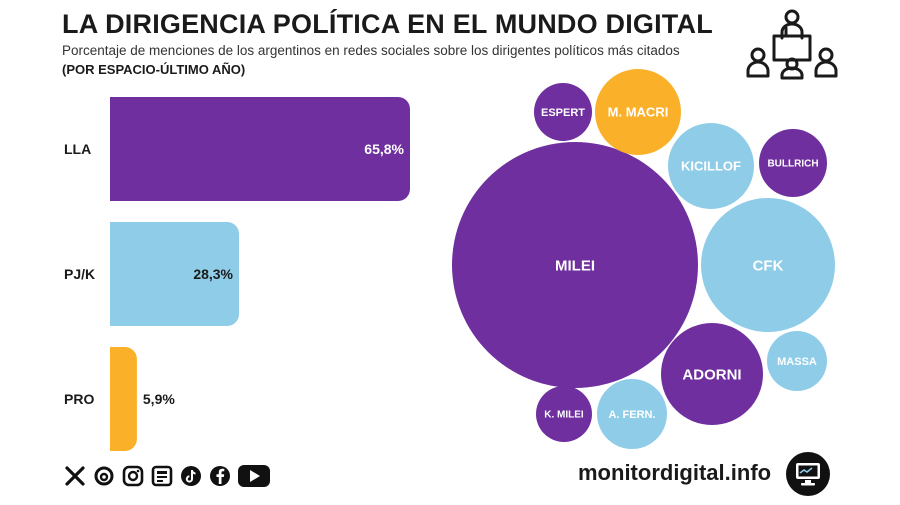  I want to click on value-label-pj-k: 28,3%, so click(213, 274).